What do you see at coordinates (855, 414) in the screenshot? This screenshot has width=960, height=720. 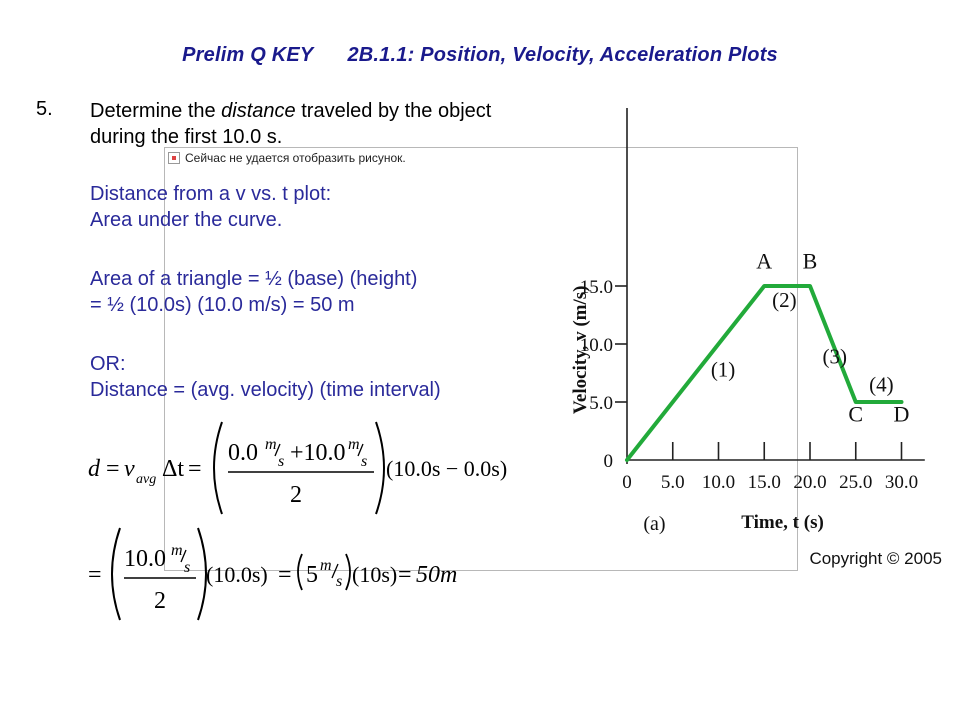 I see `point-label-c: C` at bounding box center [855, 414].